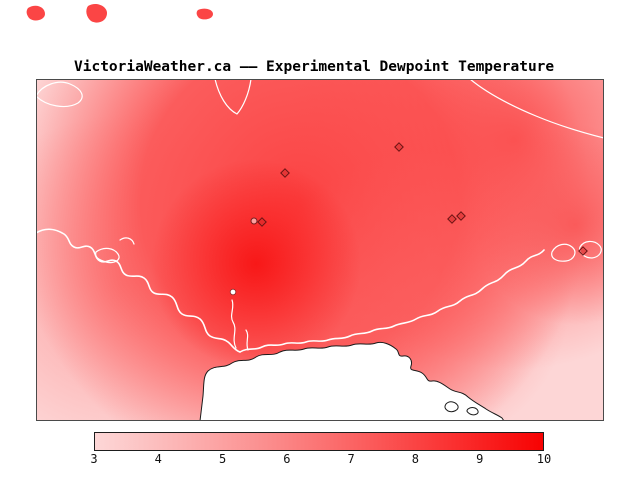  What do you see at coordinates (544, 459) in the screenshot?
I see `colorbar-tick: 10` at bounding box center [544, 459].